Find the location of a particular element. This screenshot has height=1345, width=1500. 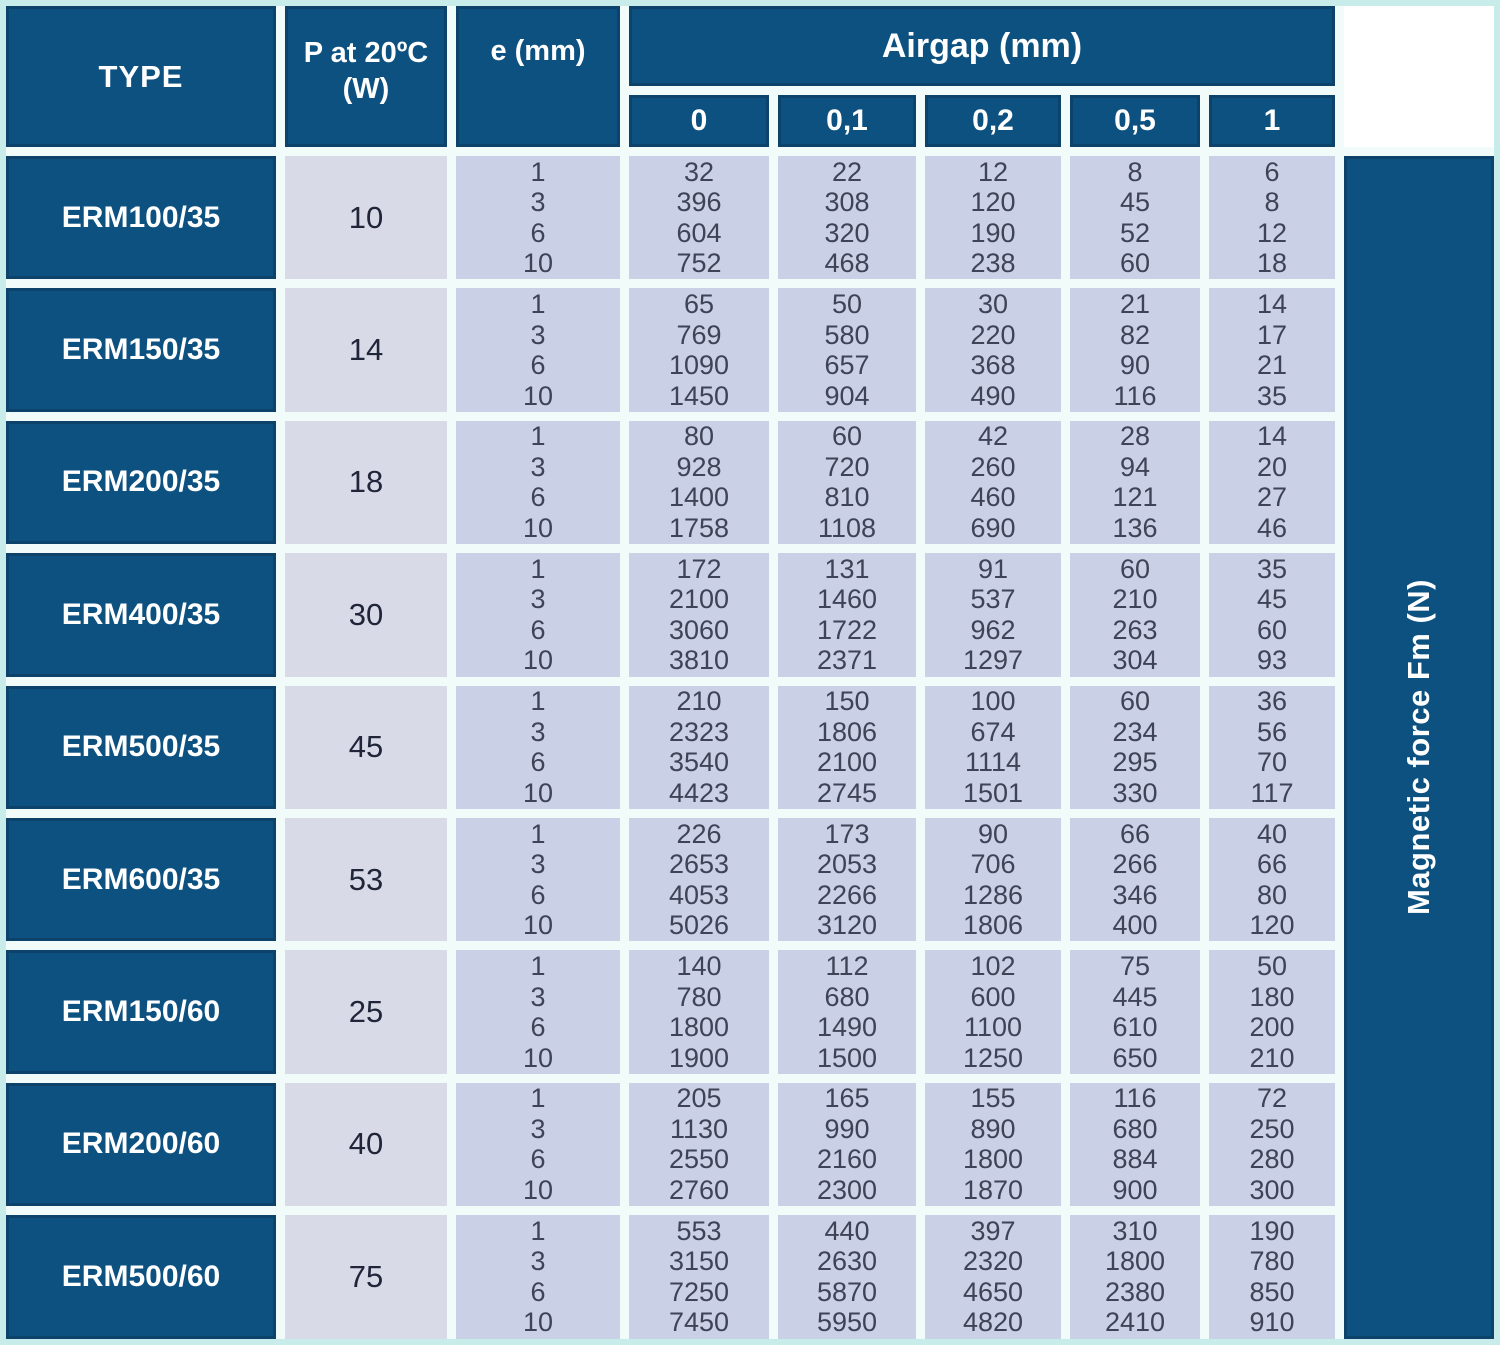

airgap-0-5-values-cell: 66 266 346 400 is located at coordinates (1135, 879).